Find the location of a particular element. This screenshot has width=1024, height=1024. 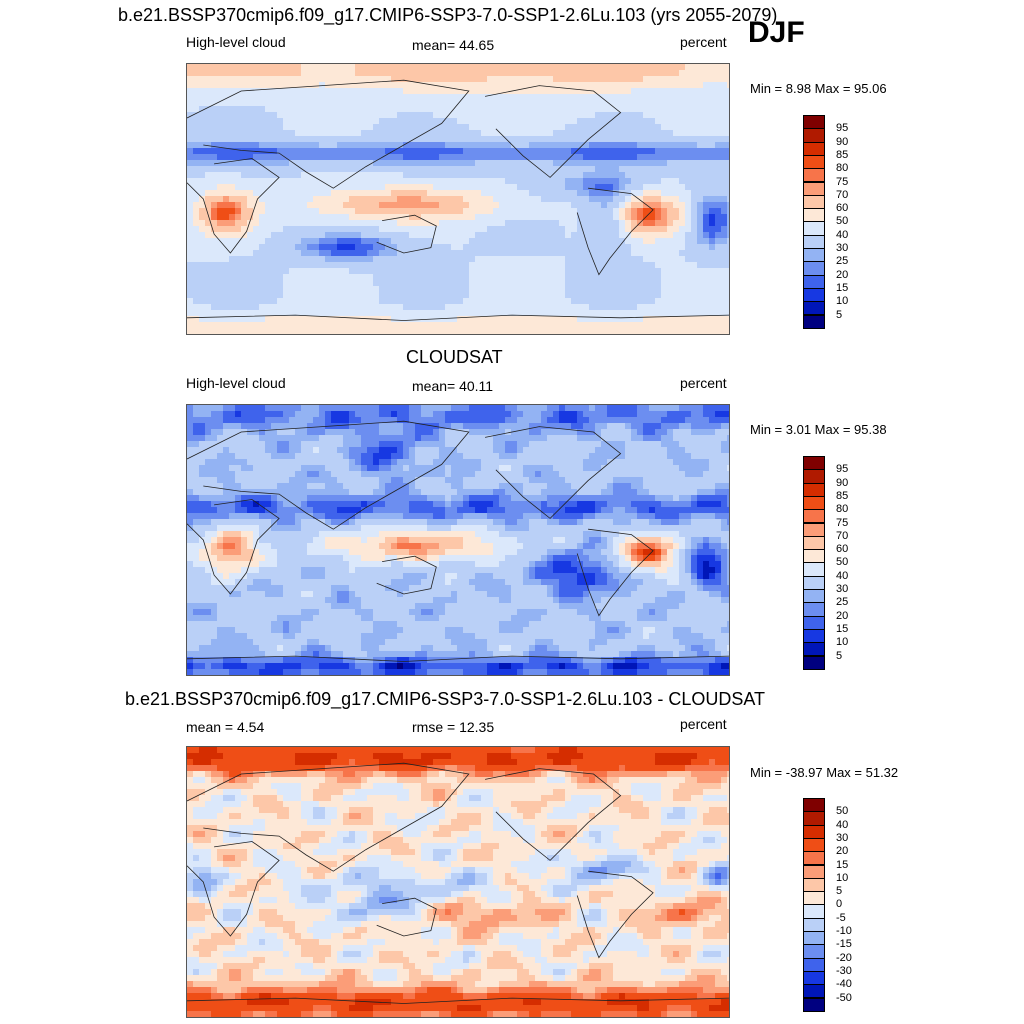

panel-3-minmax: Min = -38.97 Max = 51.32 is located at coordinates (824, 772).